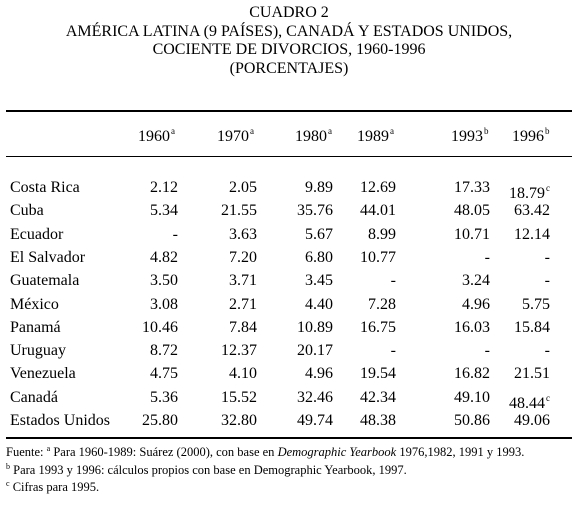 The image size is (578, 509). I want to click on table-row: Ecuador - 3.63 5.67 8.99 10.71 12.14, so click(289, 235).